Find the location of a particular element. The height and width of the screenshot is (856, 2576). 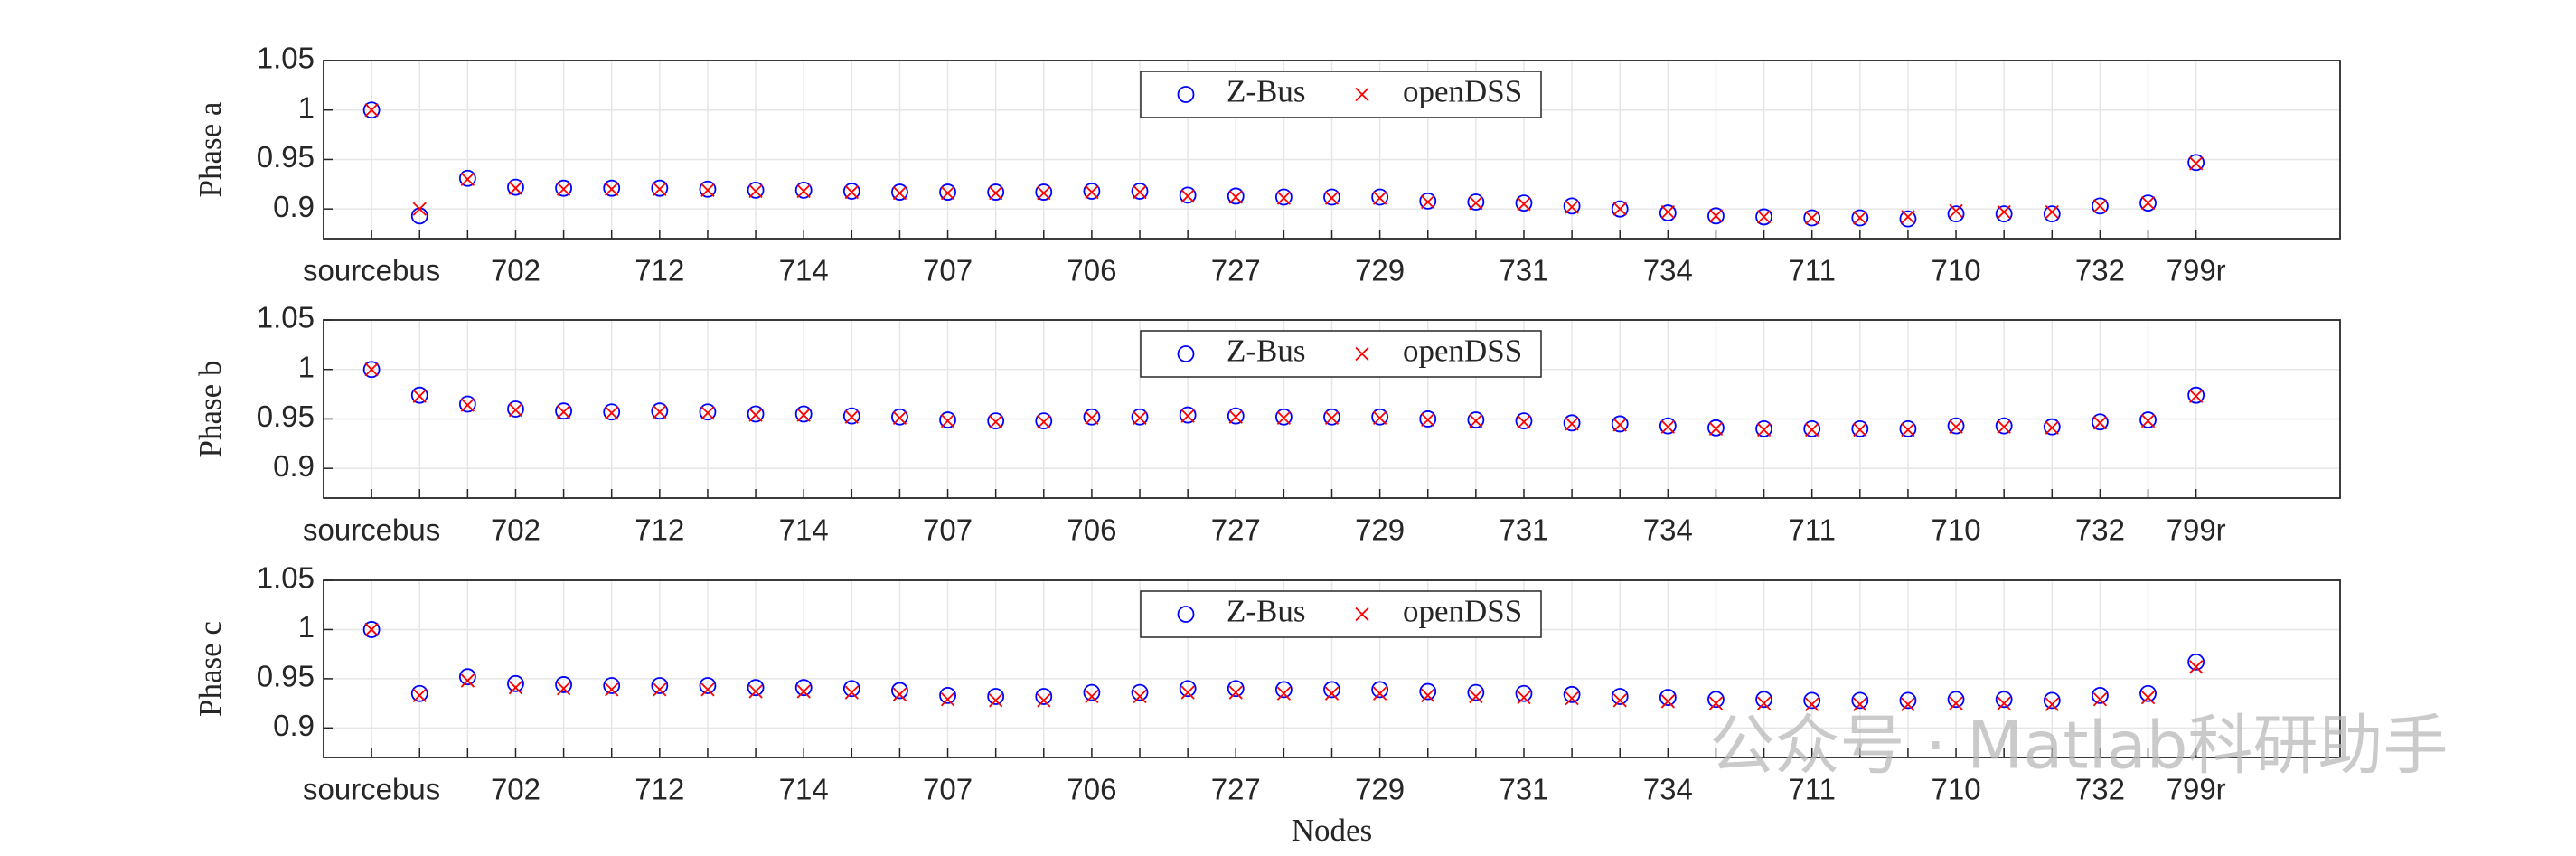

legend-marker is located at coordinates (1186, 94).